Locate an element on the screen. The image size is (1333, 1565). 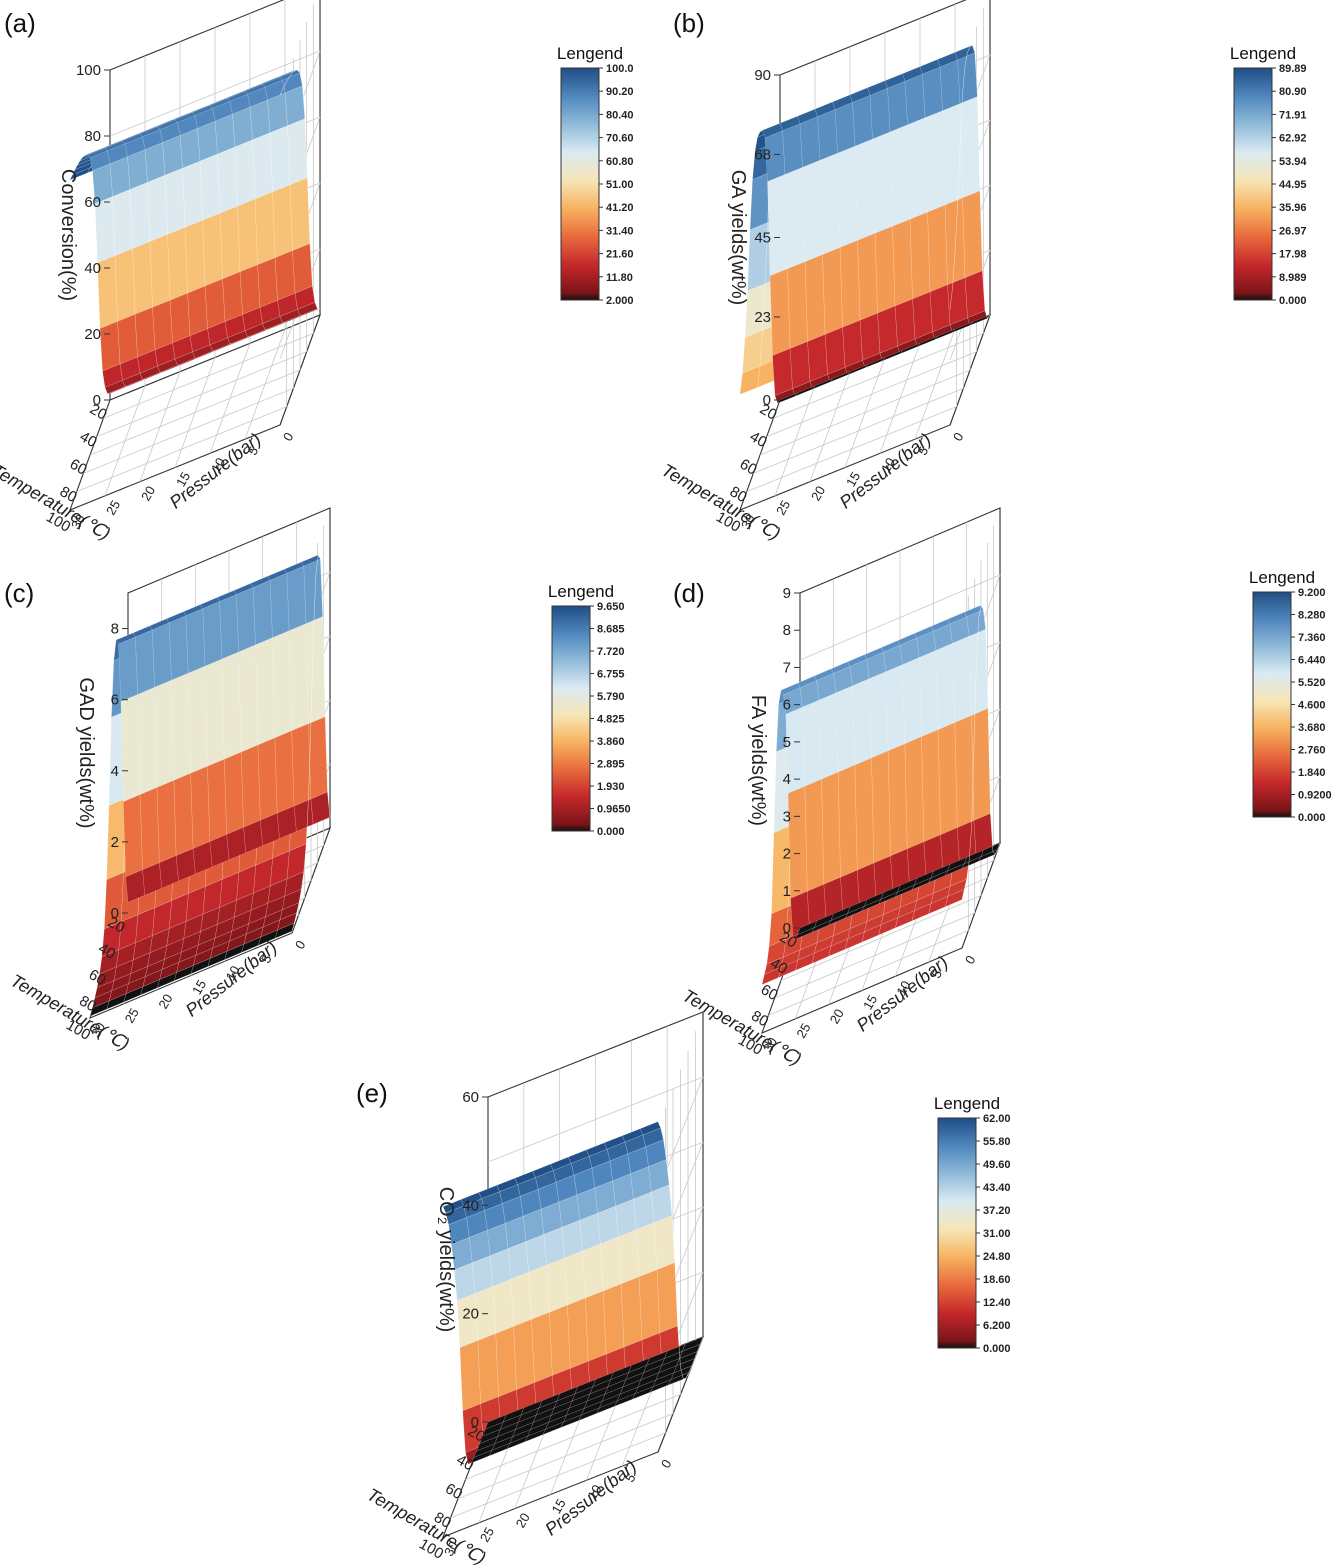
legend-tick-label: 62.92 is located at coordinates (1293, 139).